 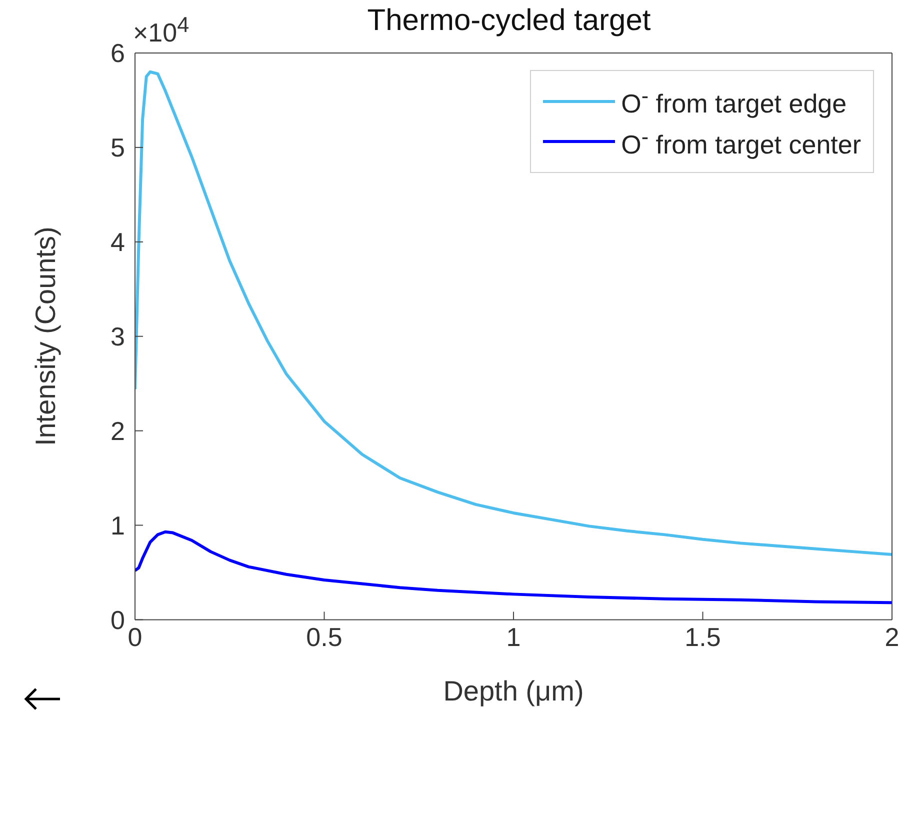 I want to click on chart-title: Thermo-cycled target, so click(x=509, y=20).